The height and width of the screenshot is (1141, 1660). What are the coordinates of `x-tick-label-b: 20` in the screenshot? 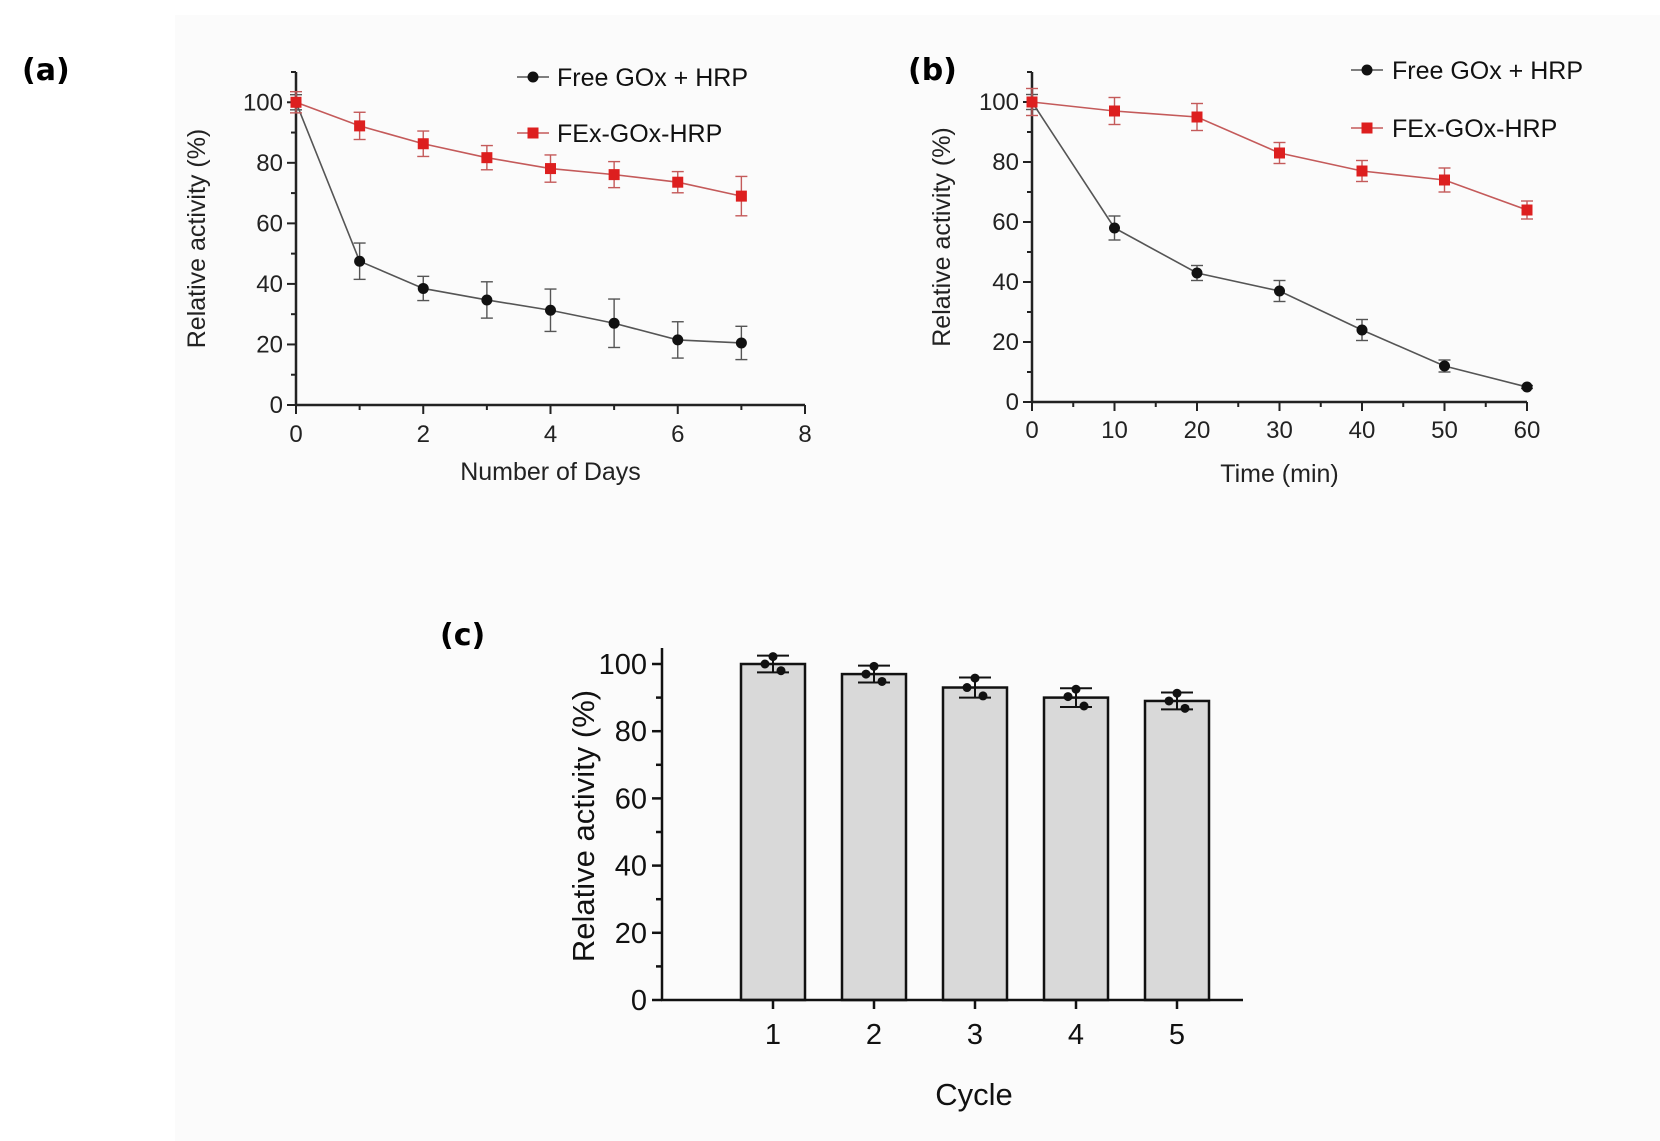 It's located at (1197, 430).